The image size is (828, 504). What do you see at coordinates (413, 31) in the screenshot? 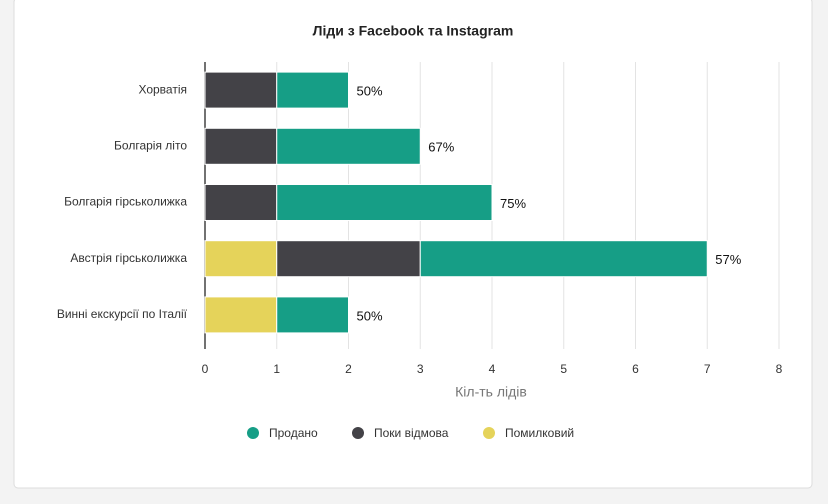
I see `chart-title: Ліди з Facebook та Instagram` at bounding box center [413, 31].